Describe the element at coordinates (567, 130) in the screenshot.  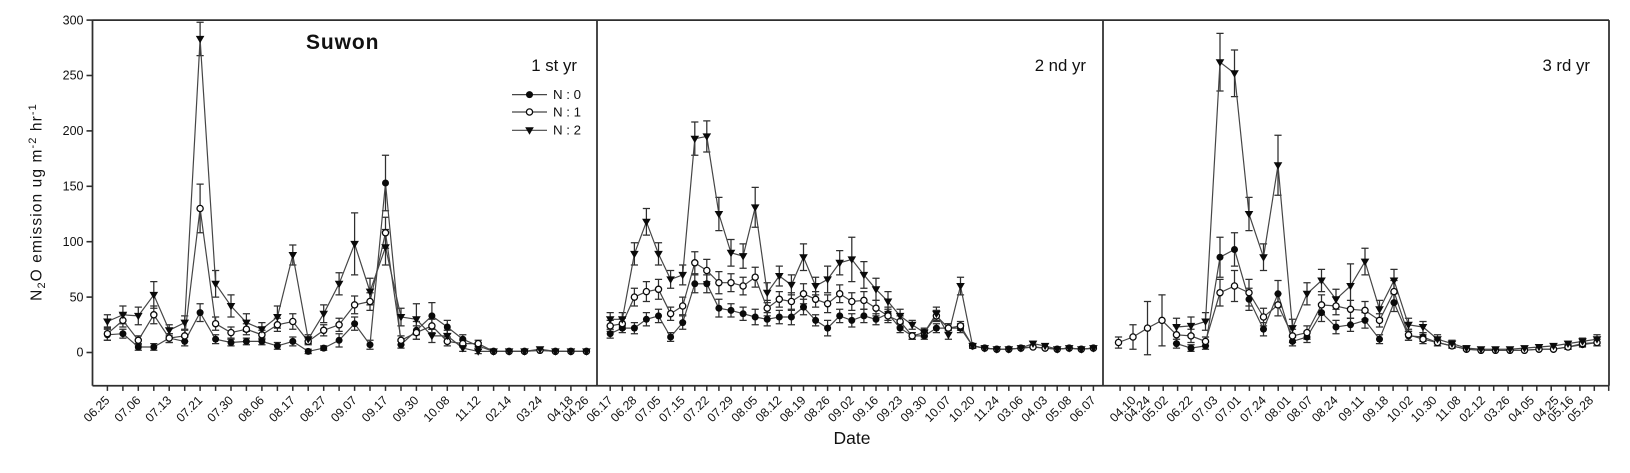
I see `svg-text: N : 2` at that location.